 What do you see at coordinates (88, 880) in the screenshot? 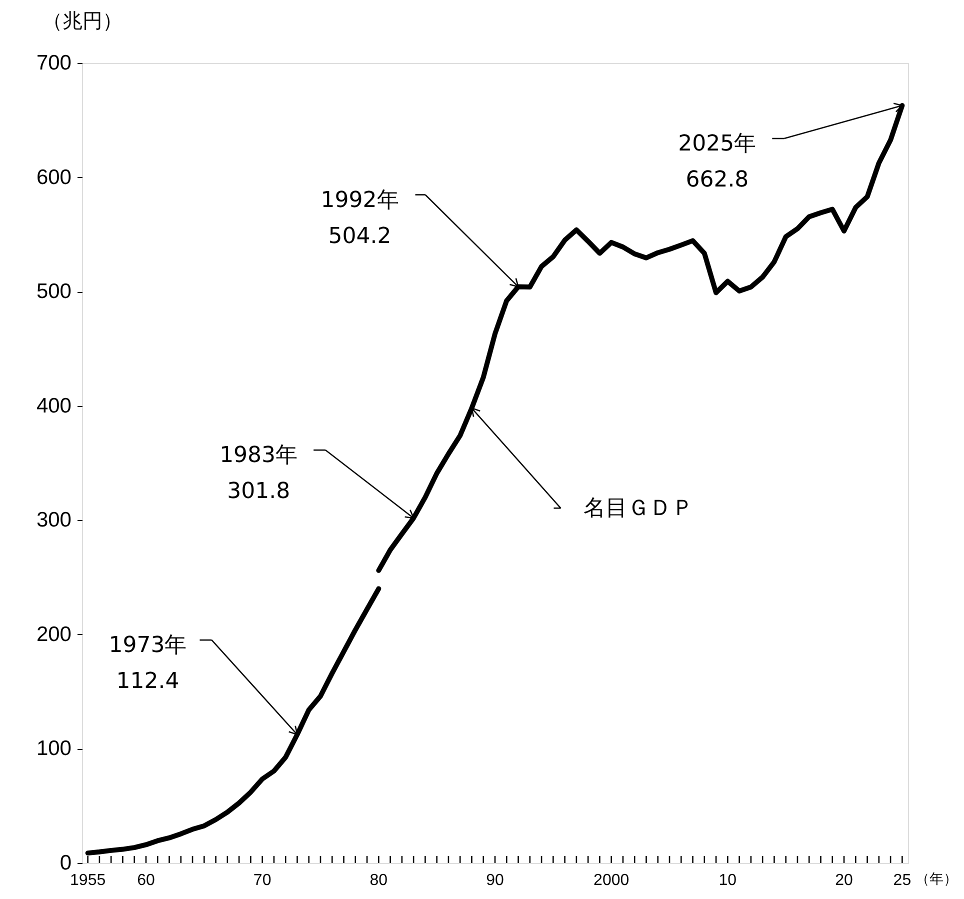
I see `x-tick-label: 1955` at bounding box center [88, 880].